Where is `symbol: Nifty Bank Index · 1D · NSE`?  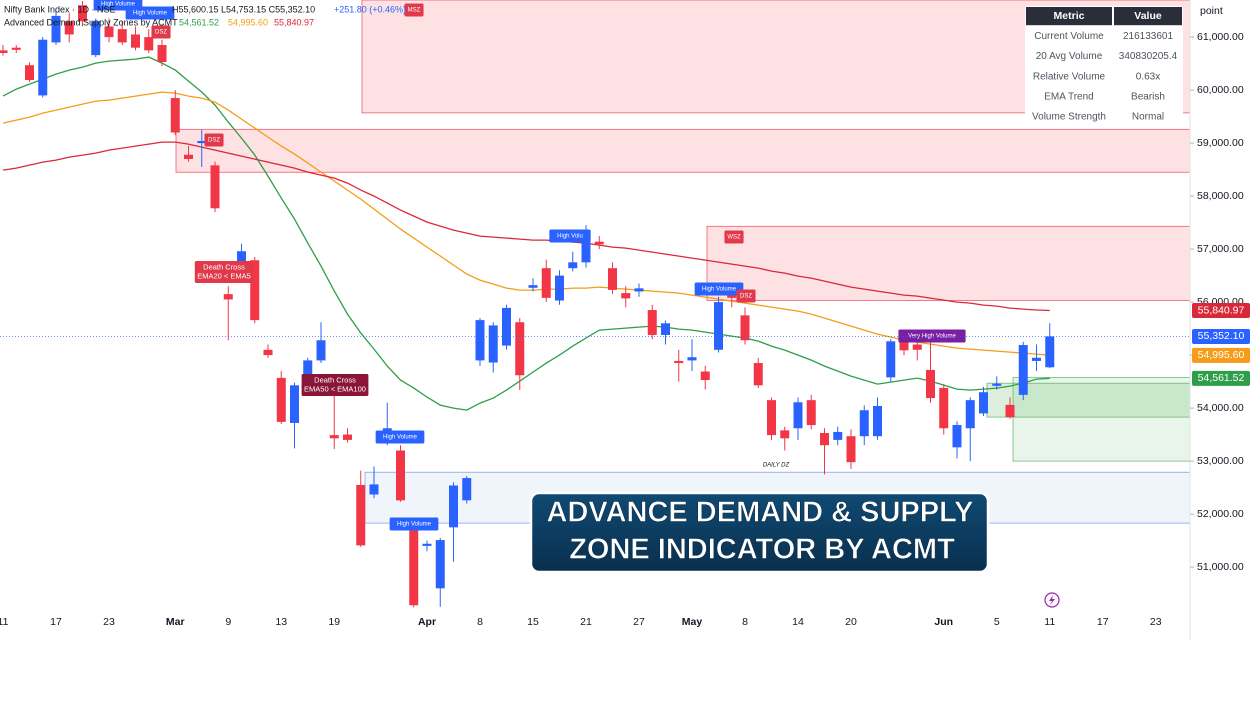 symbol: Nifty Bank Index · 1D · NSE is located at coordinates (60, 9).